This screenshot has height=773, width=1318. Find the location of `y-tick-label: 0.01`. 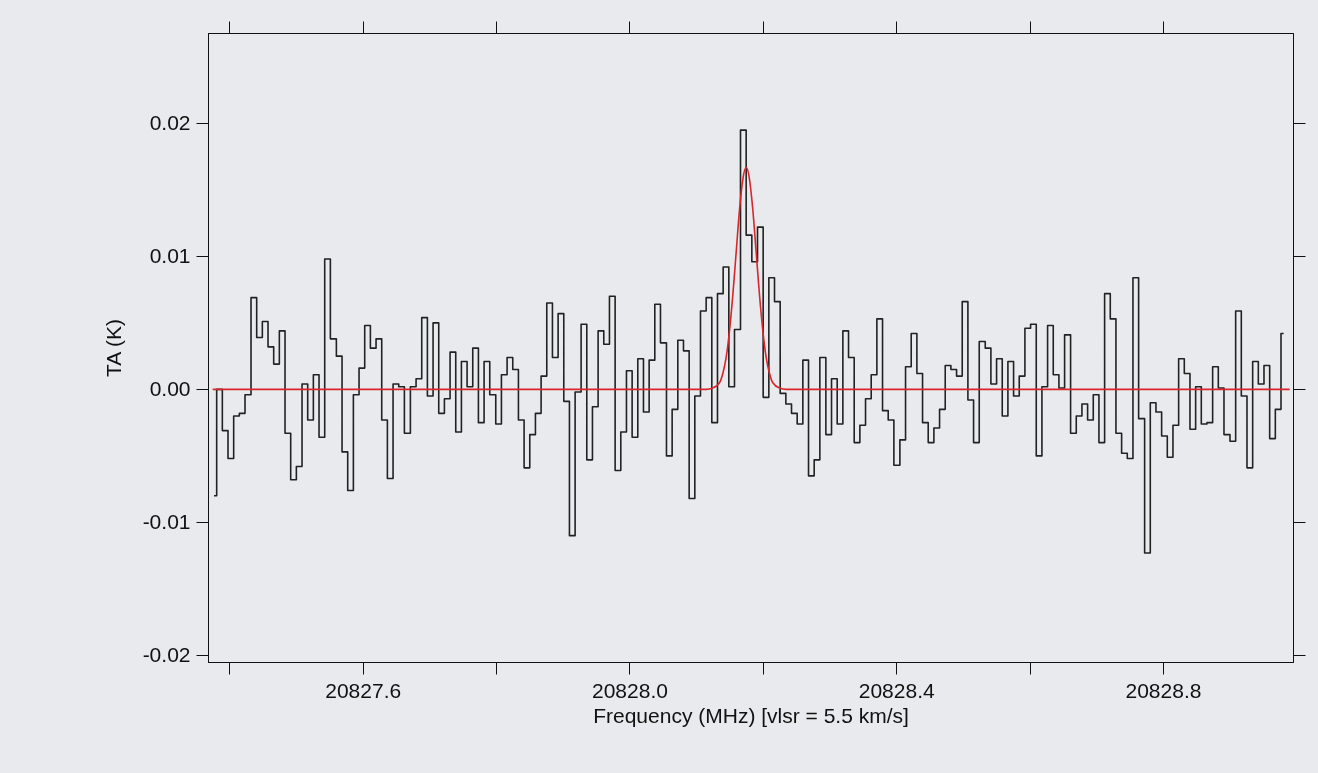

y-tick-label: 0.01 is located at coordinates (170, 255).